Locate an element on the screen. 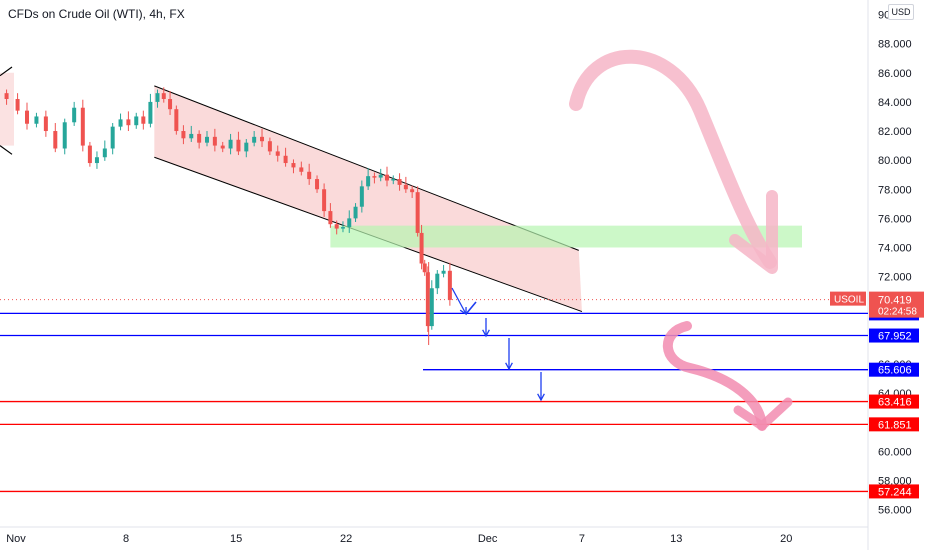 The height and width of the screenshot is (550, 932). left-channel-bottom is located at coordinates (6, 150).